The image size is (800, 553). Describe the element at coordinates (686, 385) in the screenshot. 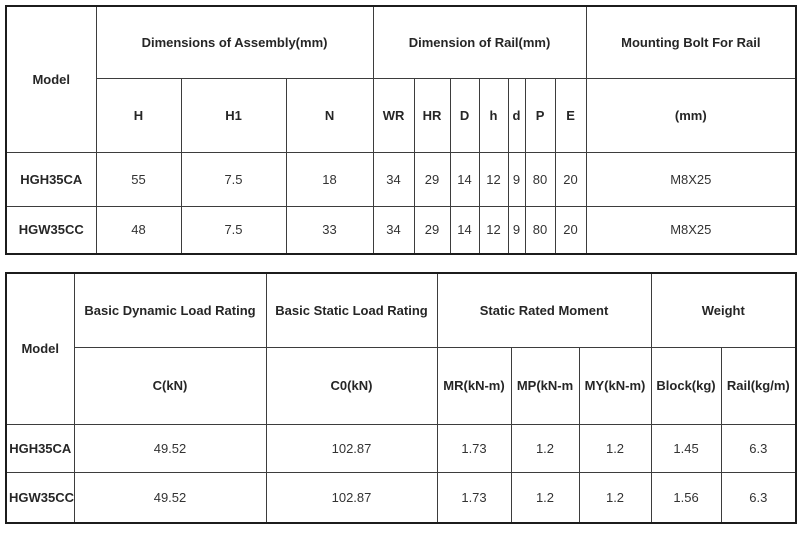

I see `col-header-block-kg: Block(kg)` at that location.